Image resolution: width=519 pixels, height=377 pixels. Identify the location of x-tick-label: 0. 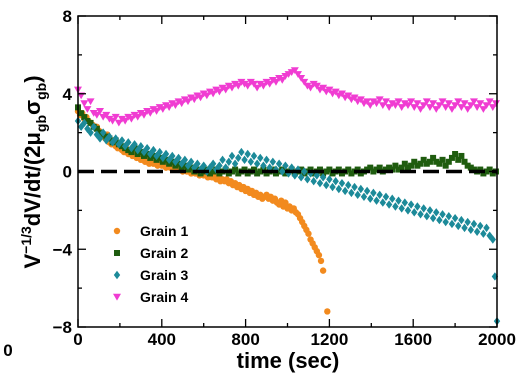
(77, 339).